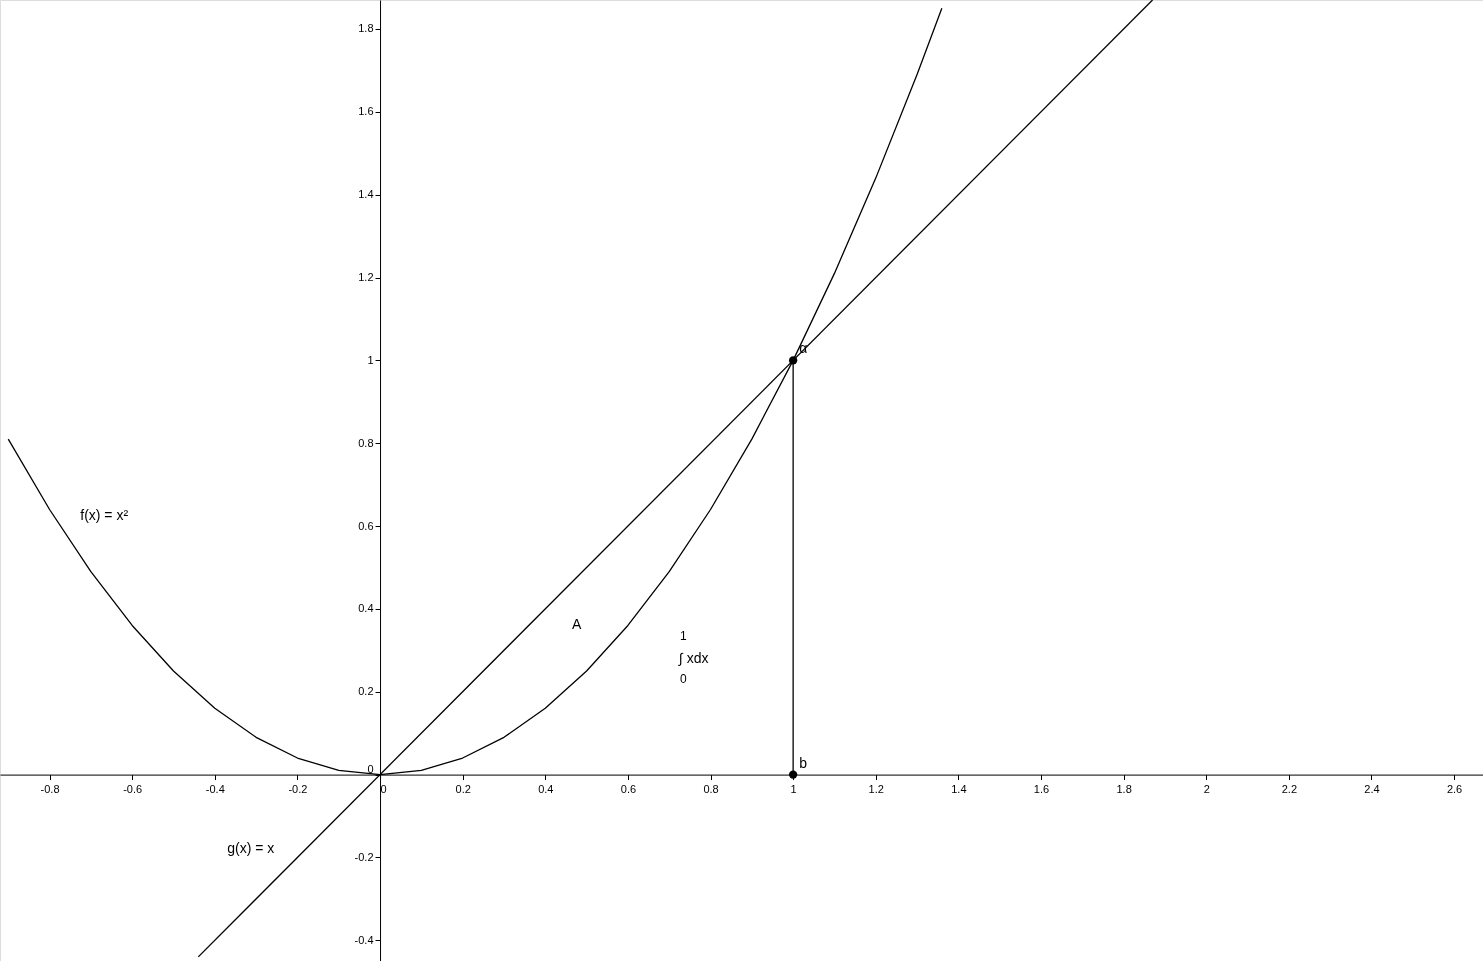 This screenshot has width=1483, height=961. I want to click on x-tick-label: 1.8, so click(1124, 789).